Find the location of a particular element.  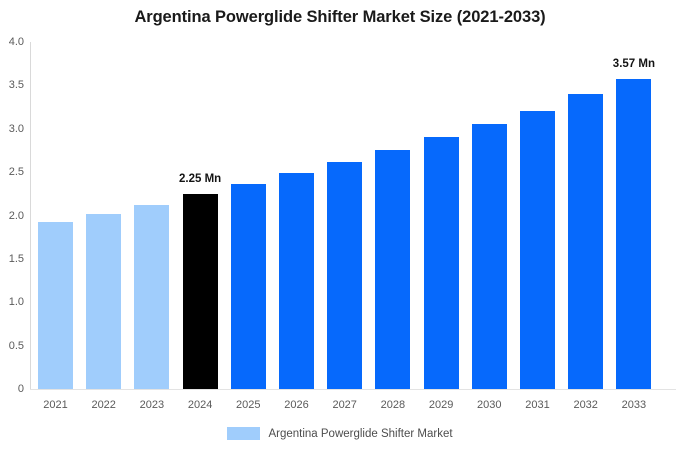

x-axis-tick-label: 2023 is located at coordinates (152, 405).